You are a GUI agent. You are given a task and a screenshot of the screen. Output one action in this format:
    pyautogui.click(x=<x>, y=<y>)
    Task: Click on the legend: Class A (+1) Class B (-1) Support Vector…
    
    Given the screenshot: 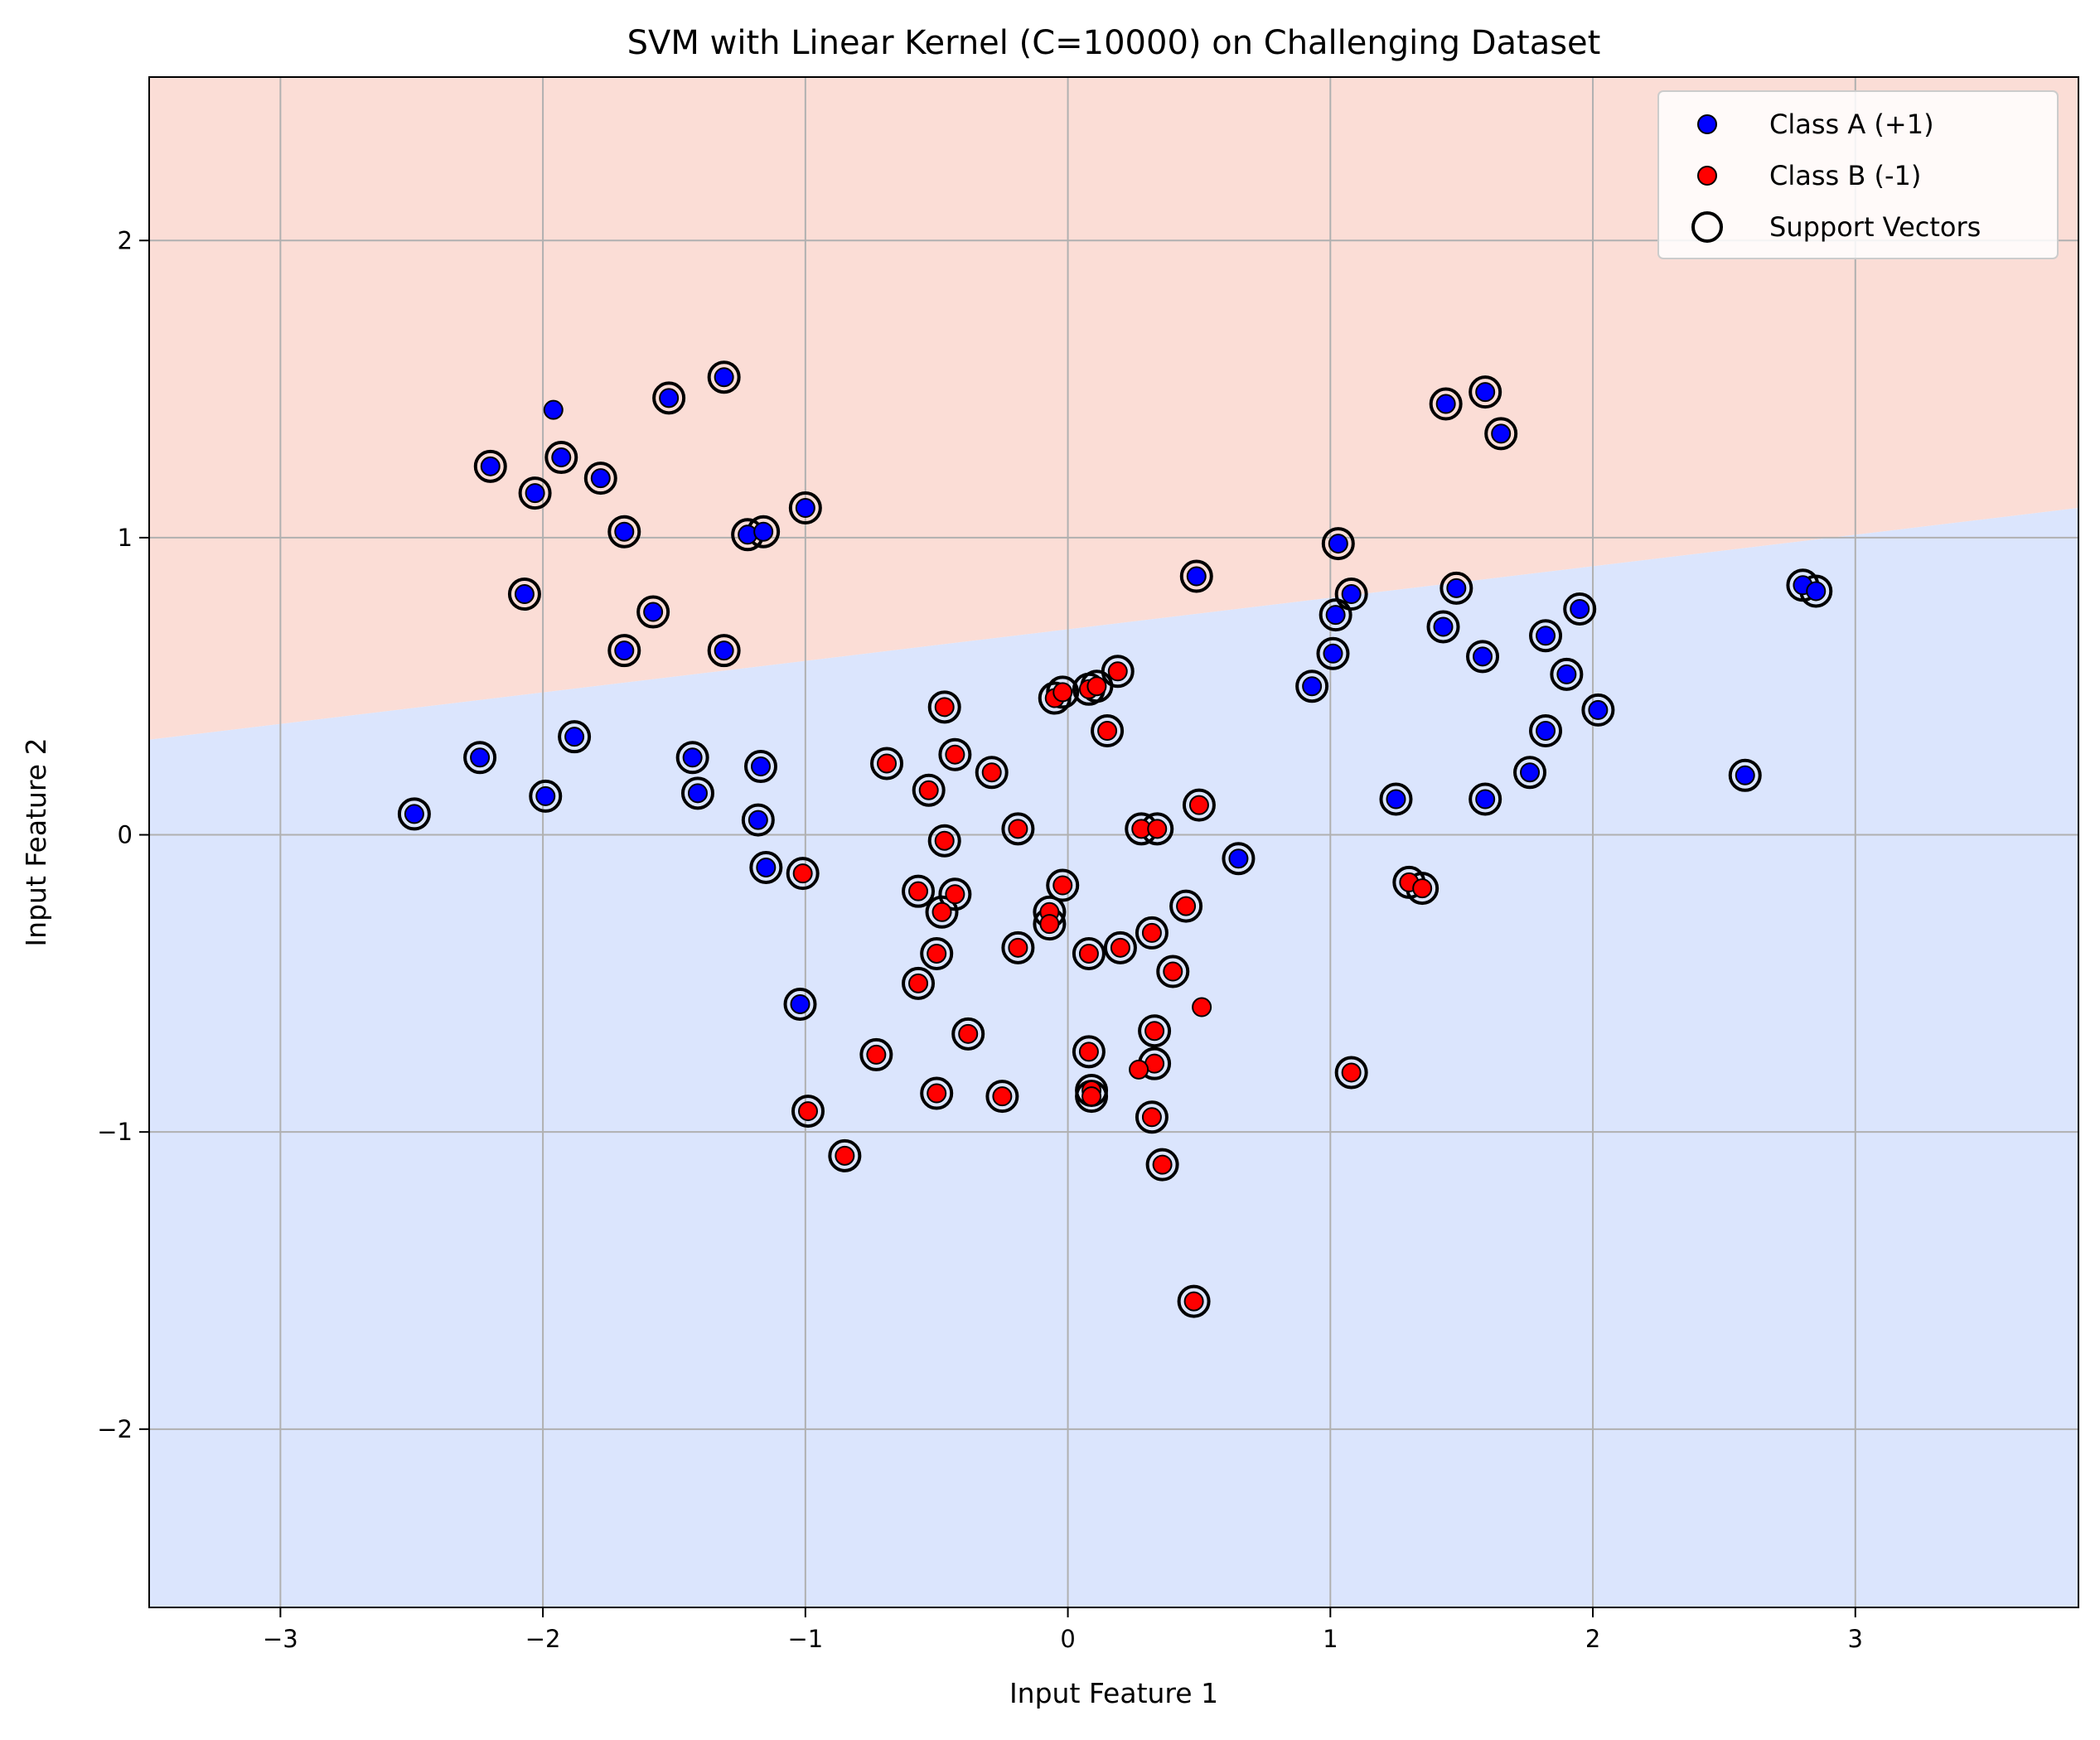 What is the action you would take?
    pyautogui.click(x=1858, y=174)
    